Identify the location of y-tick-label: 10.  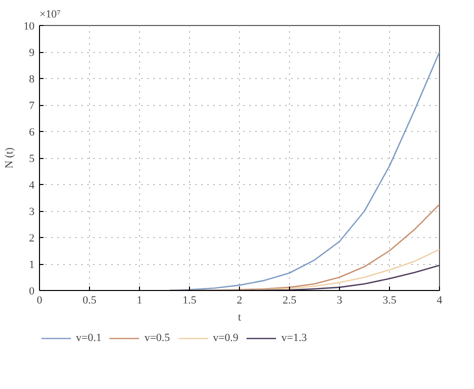
(29, 26).